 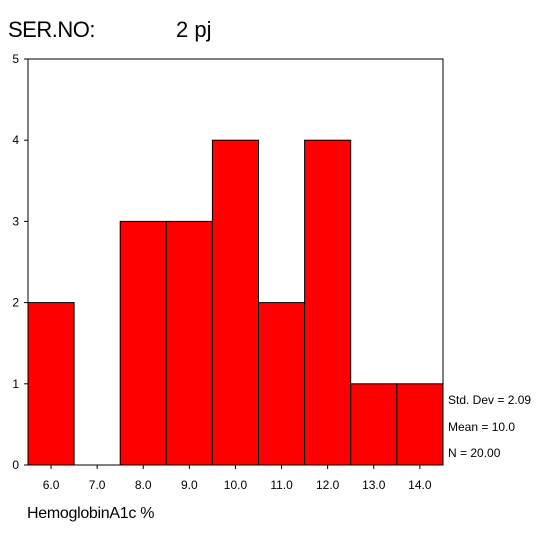 What do you see at coordinates (281, 485) in the screenshot?
I see `x-tick-label: 11.0` at bounding box center [281, 485].